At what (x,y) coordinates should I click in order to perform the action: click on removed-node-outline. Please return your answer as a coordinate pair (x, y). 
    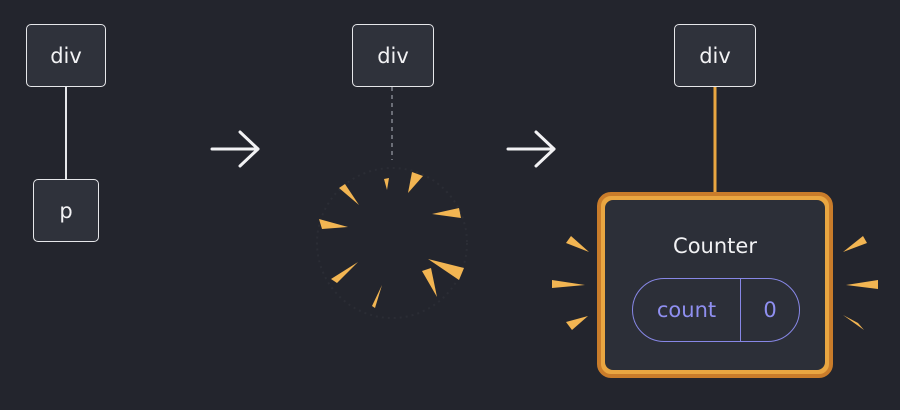
    Looking at the image, I should click on (392, 243).